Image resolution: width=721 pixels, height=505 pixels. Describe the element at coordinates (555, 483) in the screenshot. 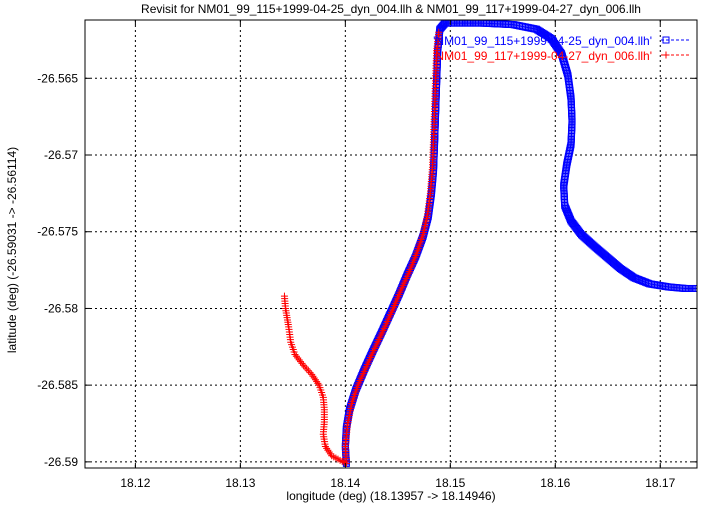

I see `x-tick-label: 18.16` at that location.